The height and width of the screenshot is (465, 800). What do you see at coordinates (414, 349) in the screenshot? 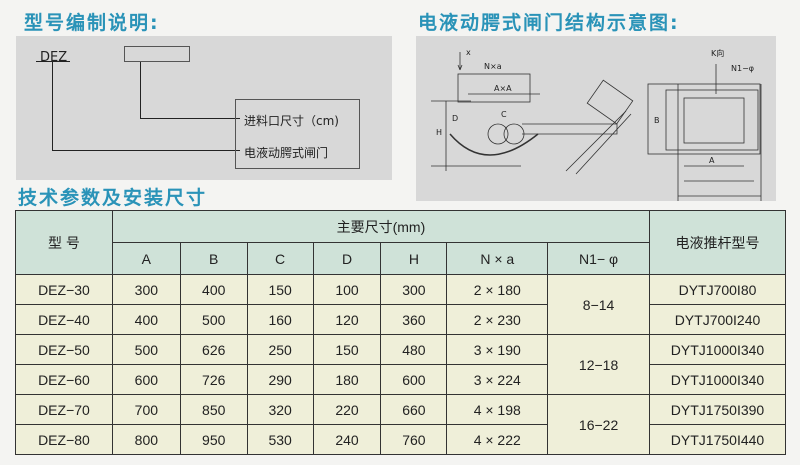
I see `table-cell: 480` at bounding box center [414, 349].